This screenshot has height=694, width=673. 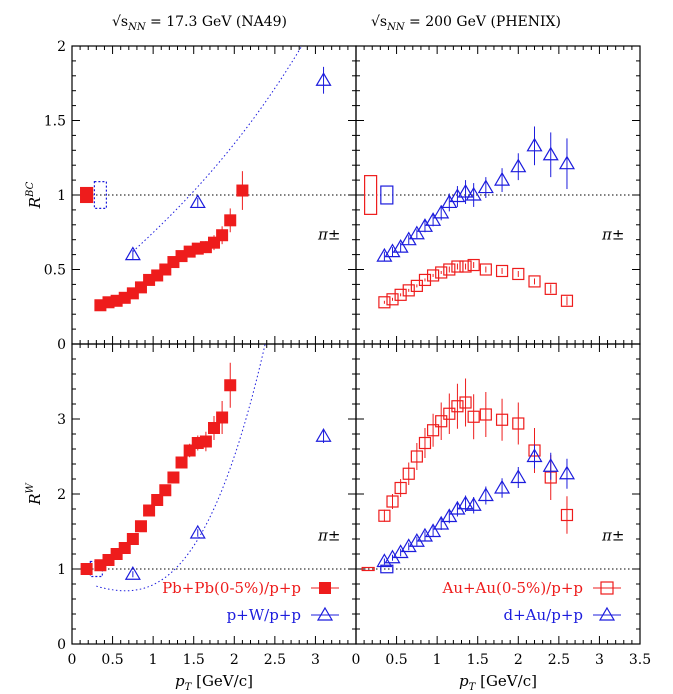 I want to click on y-axis-label: RW, so click(x=34, y=493).